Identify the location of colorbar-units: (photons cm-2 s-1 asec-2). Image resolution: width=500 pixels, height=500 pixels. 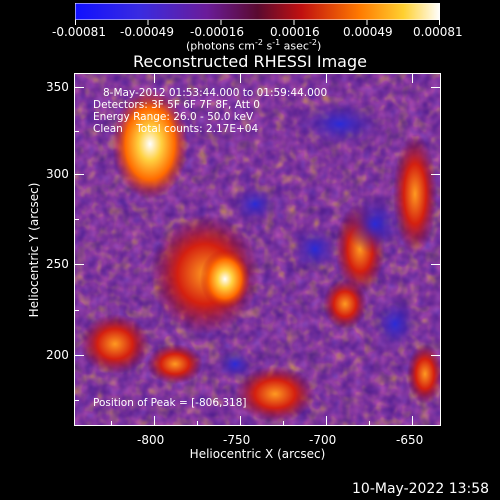
(254, 45).